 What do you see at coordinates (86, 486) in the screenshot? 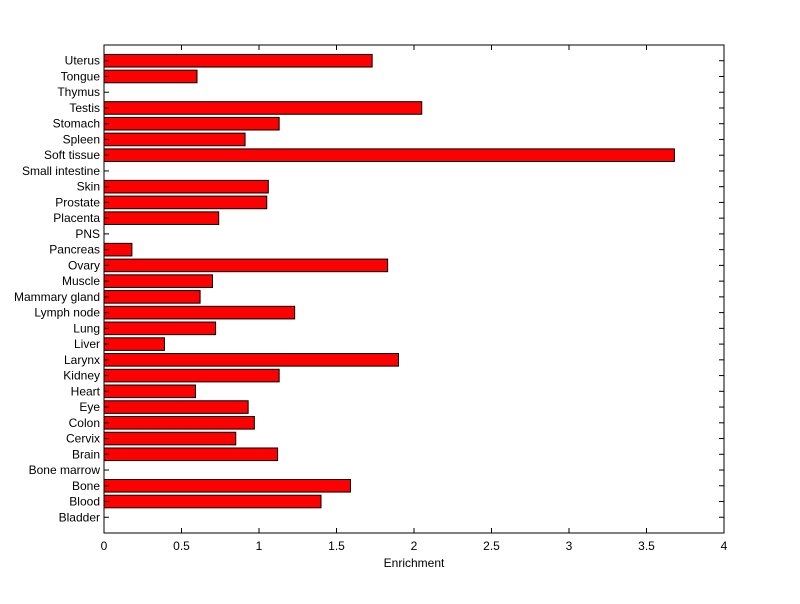
I see `y-tick-label-bone: Bone` at bounding box center [86, 486].